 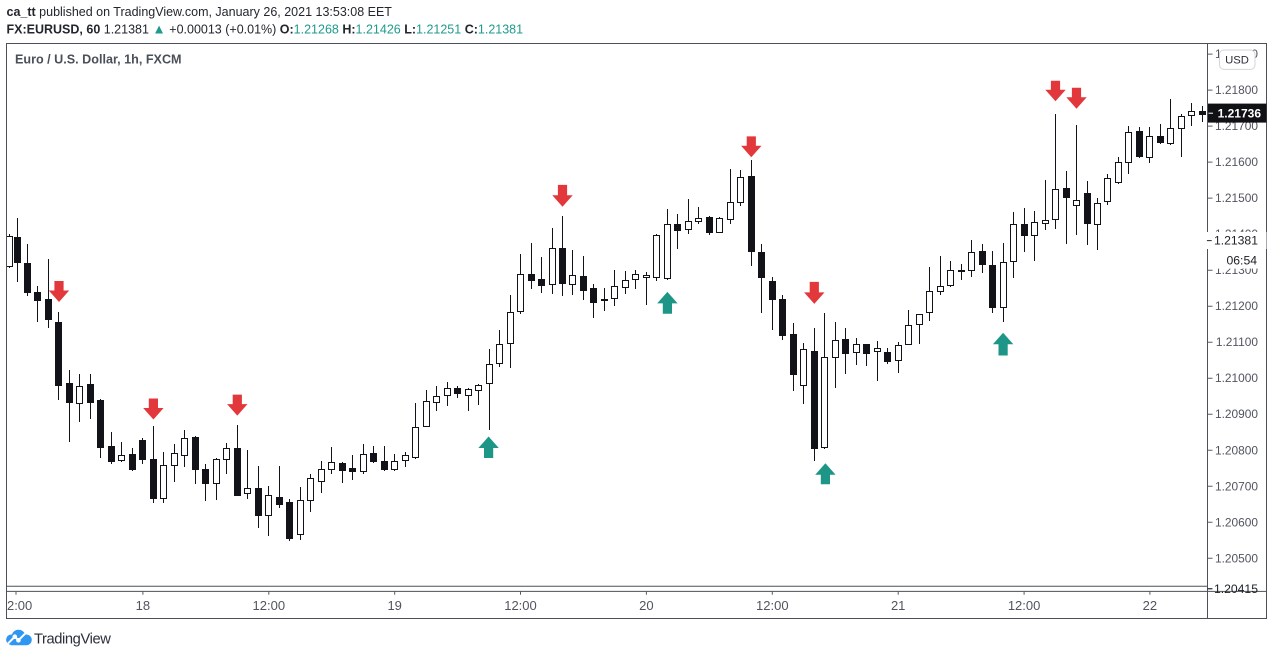 I want to click on svg-text: 1.20415, so click(x=1236, y=589).